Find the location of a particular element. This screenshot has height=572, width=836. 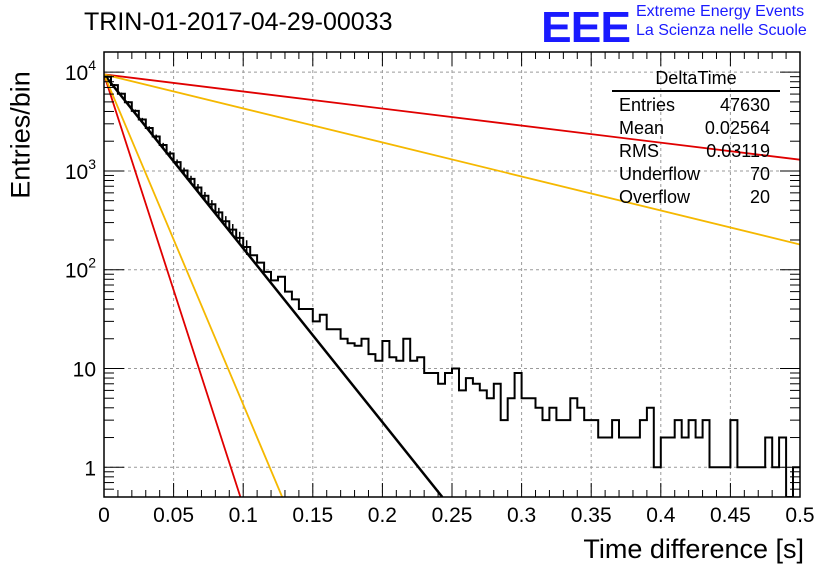

y-tick-label: 1 is located at coordinates (90, 468).